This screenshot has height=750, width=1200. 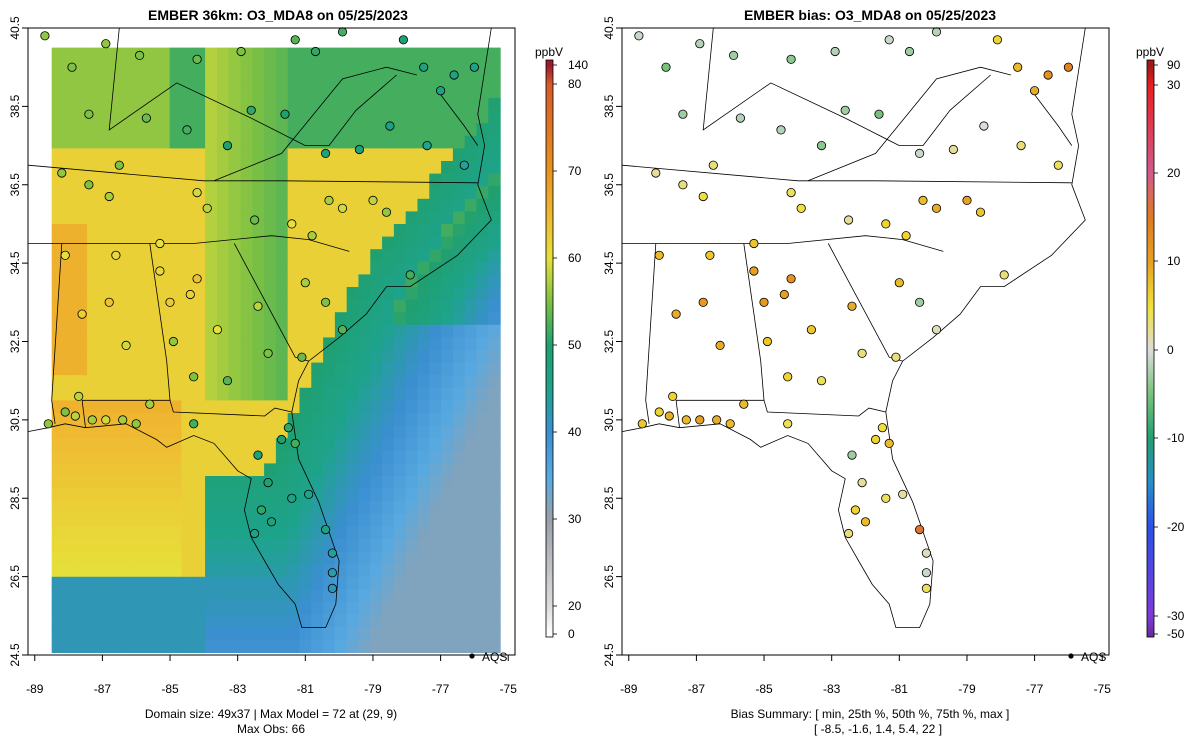 What do you see at coordinates (575, 84) in the screenshot?
I see `colorbar-tick-label: 80` at bounding box center [575, 84].